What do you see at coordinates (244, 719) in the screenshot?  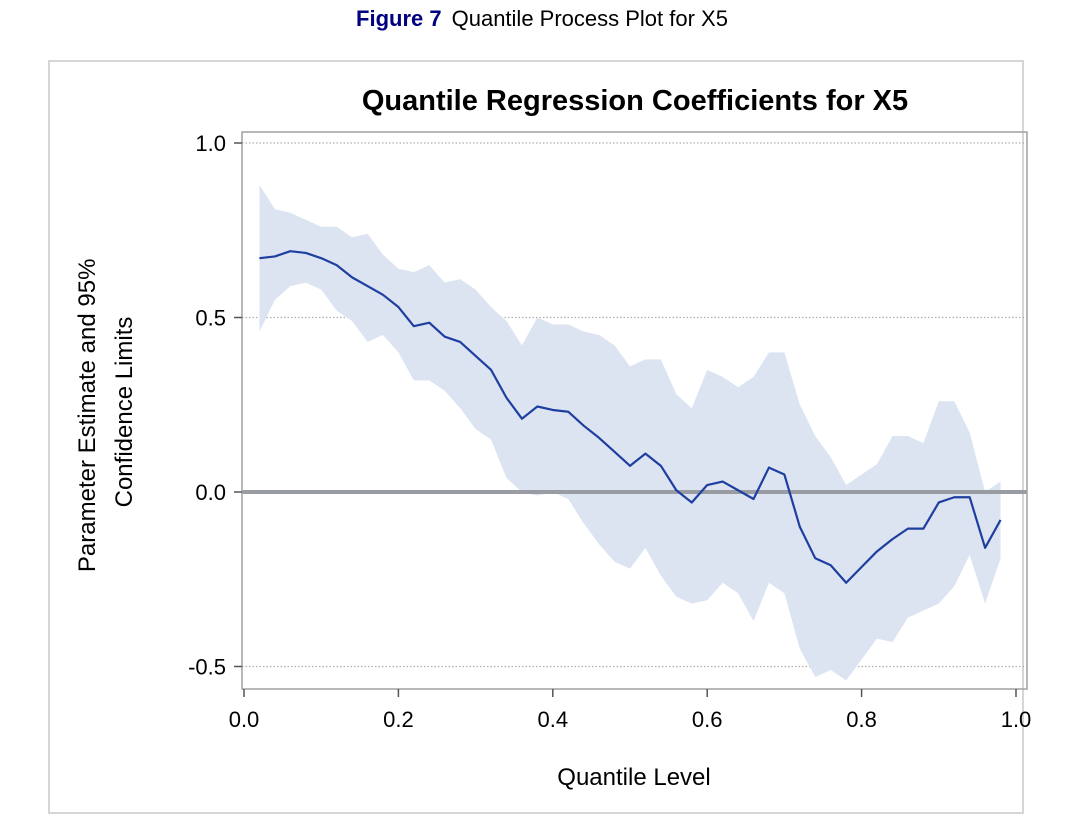 I see `x-tick-label: 0.0` at bounding box center [244, 719].